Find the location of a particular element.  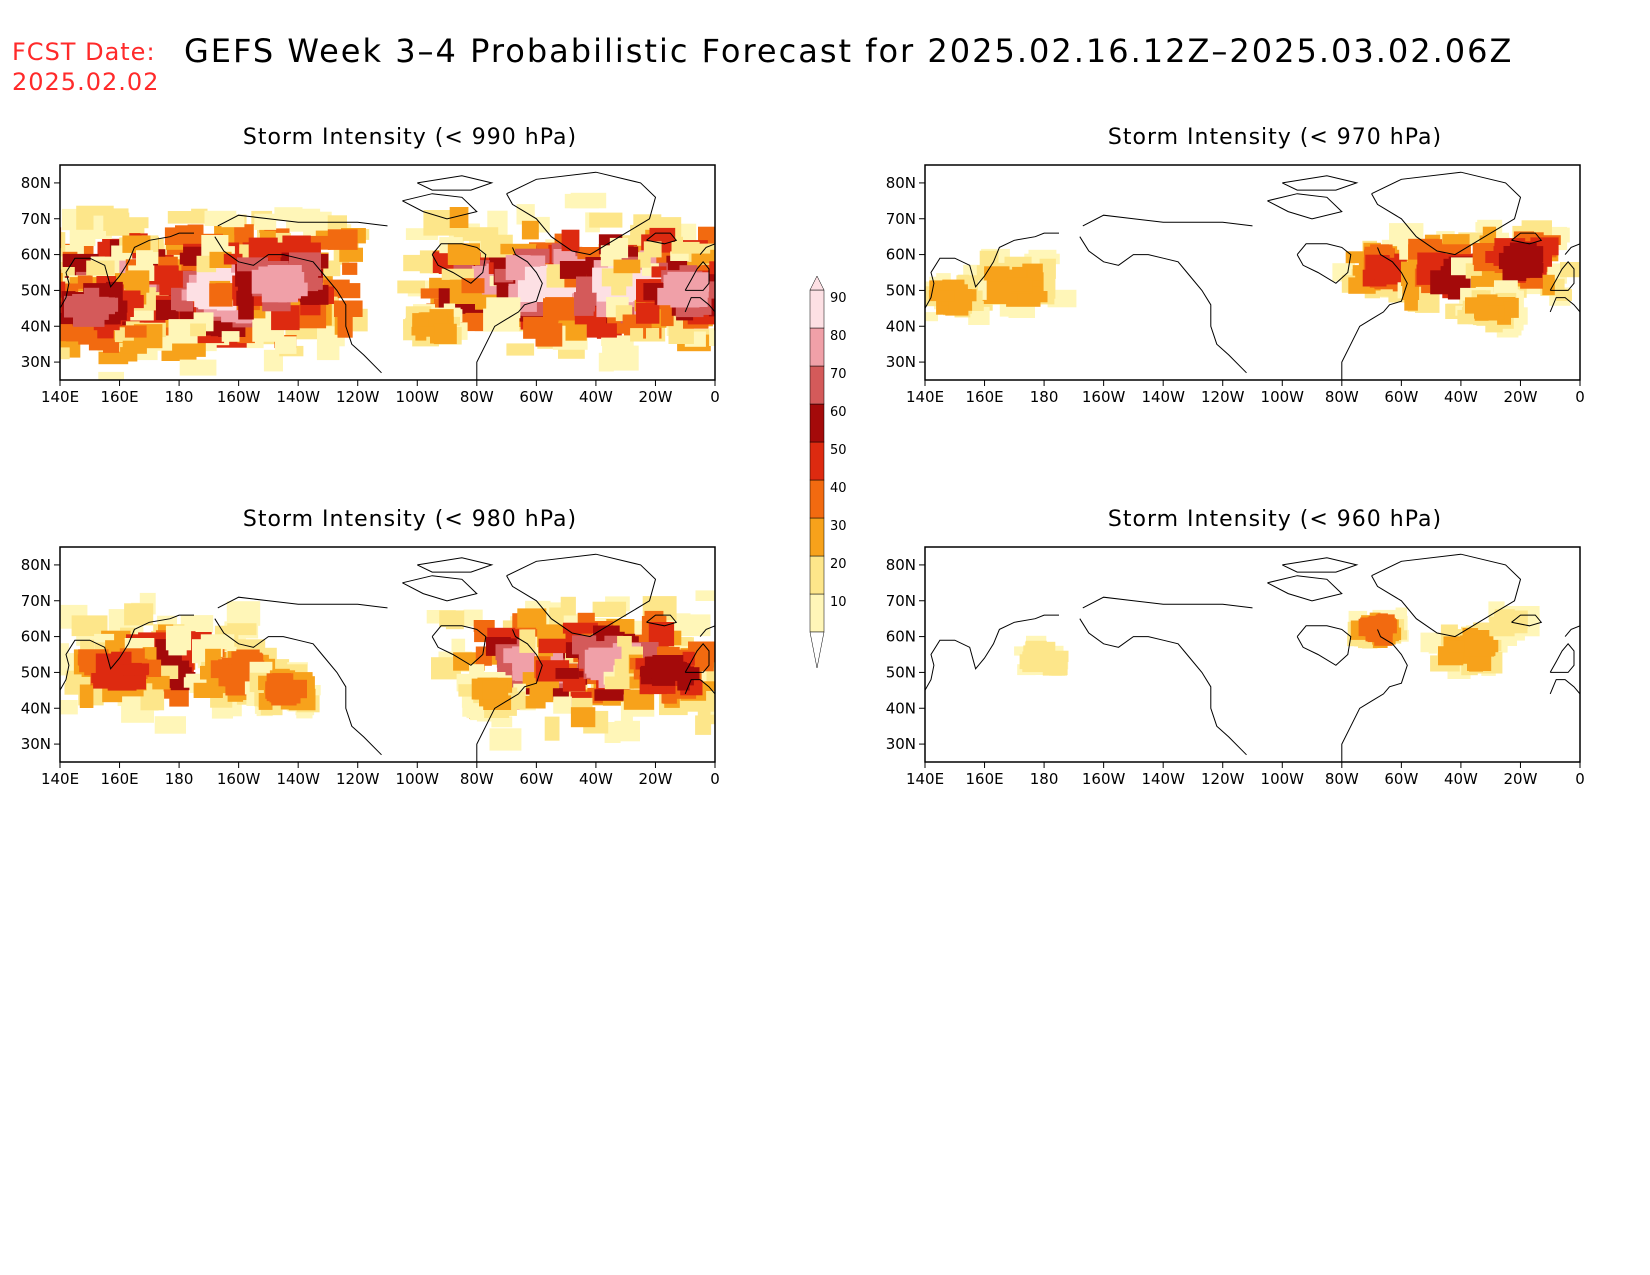

lon-tick-label: 160W is located at coordinates (1104, 397).